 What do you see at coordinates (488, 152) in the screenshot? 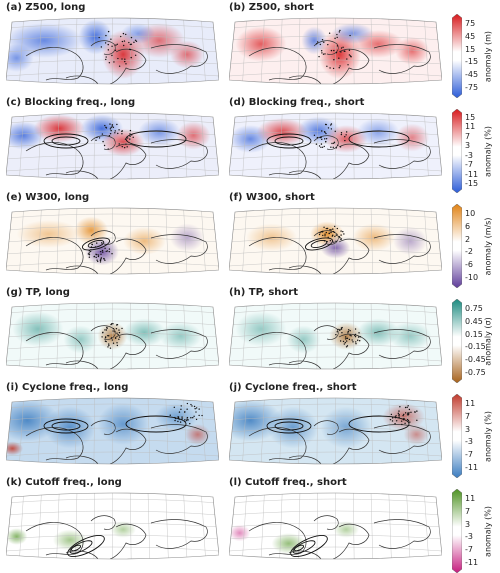
I see `colorbar-label: anomaly (%)` at bounding box center [488, 152].